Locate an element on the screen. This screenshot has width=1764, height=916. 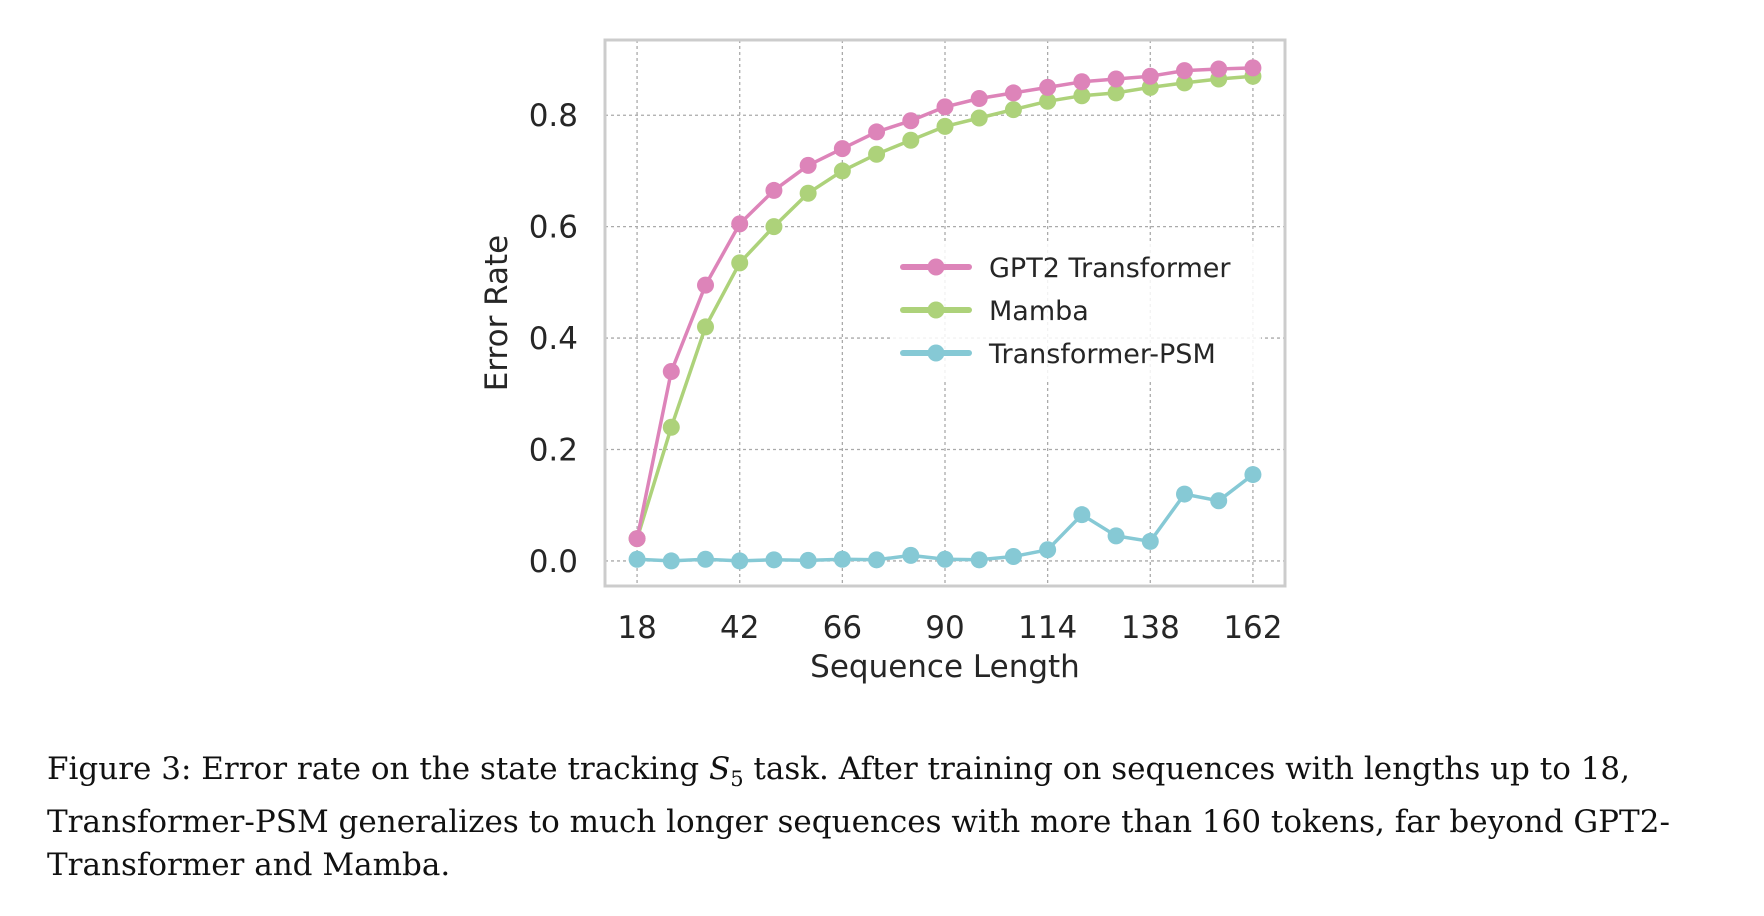
caption-subscript: 5 is located at coordinates (737, 779).